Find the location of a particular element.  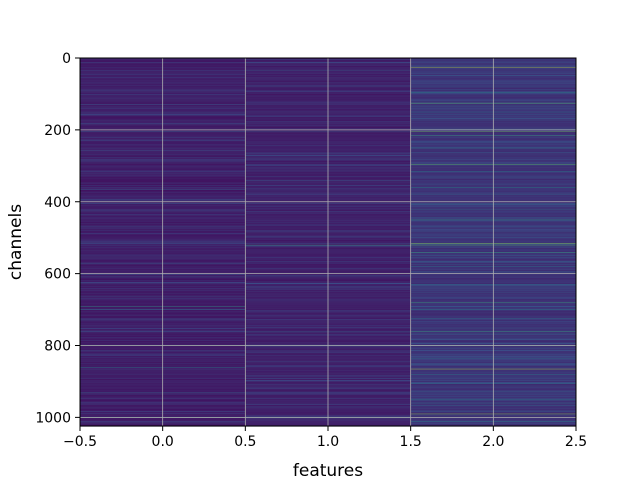

x-tick-label: 2.5 is located at coordinates (576, 442).